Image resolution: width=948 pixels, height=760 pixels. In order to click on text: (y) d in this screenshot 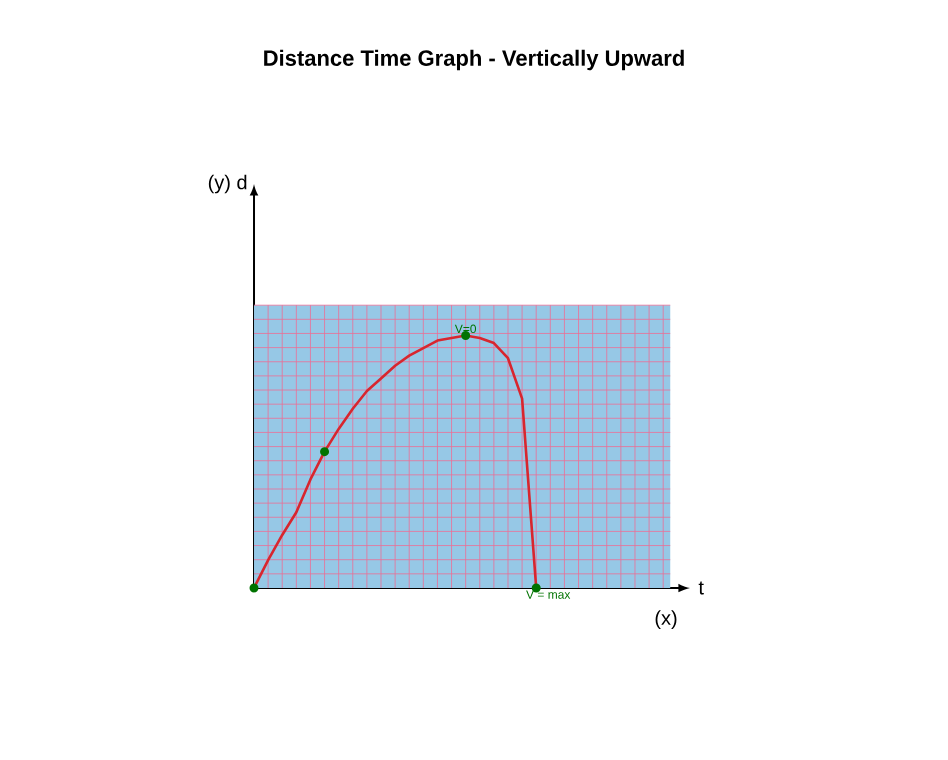, I will do `click(227, 184)`.